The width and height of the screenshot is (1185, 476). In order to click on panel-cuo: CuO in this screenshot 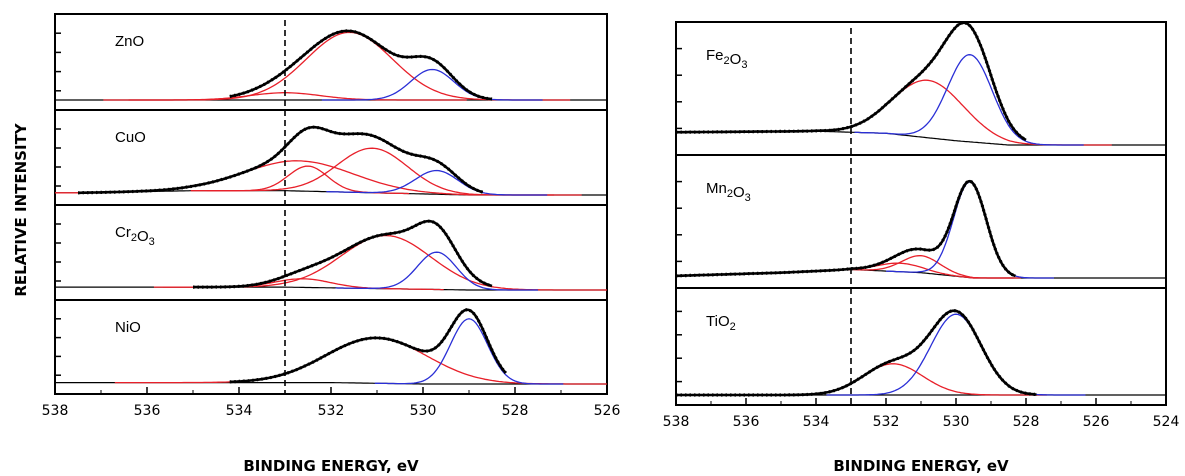, I will do `click(331, 157)`.